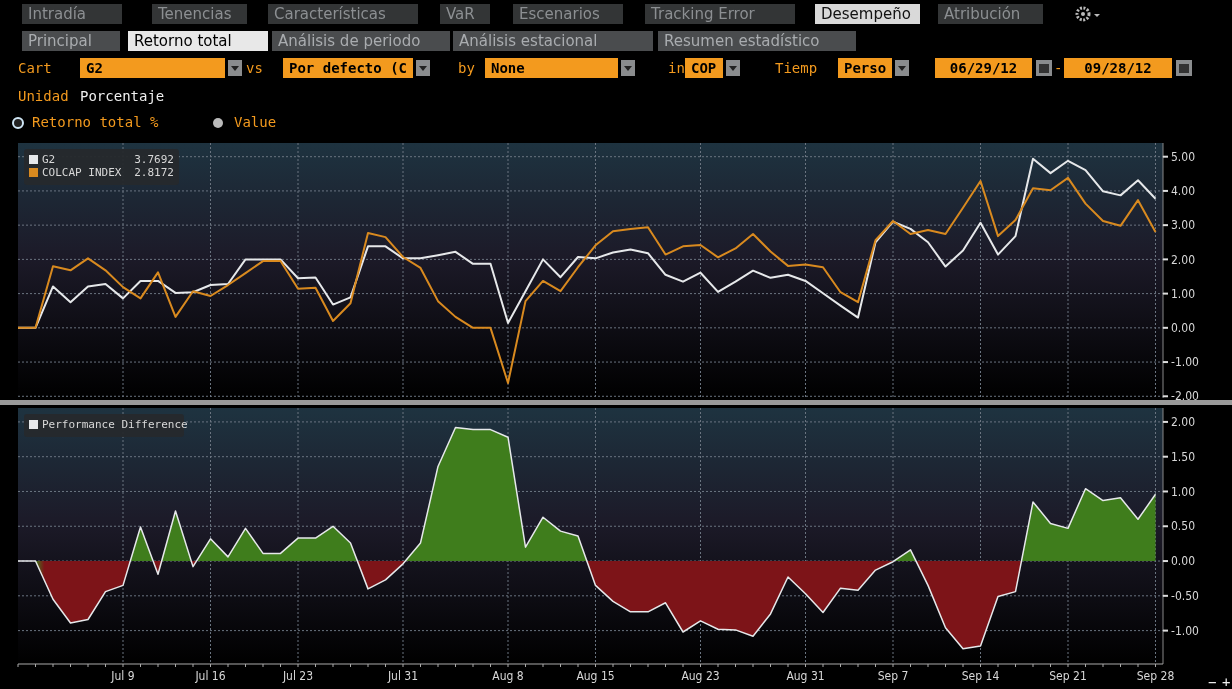 This screenshot has width=1232, height=689. What do you see at coordinates (35, 68) in the screenshot?
I see `text: Cart` at bounding box center [35, 68].